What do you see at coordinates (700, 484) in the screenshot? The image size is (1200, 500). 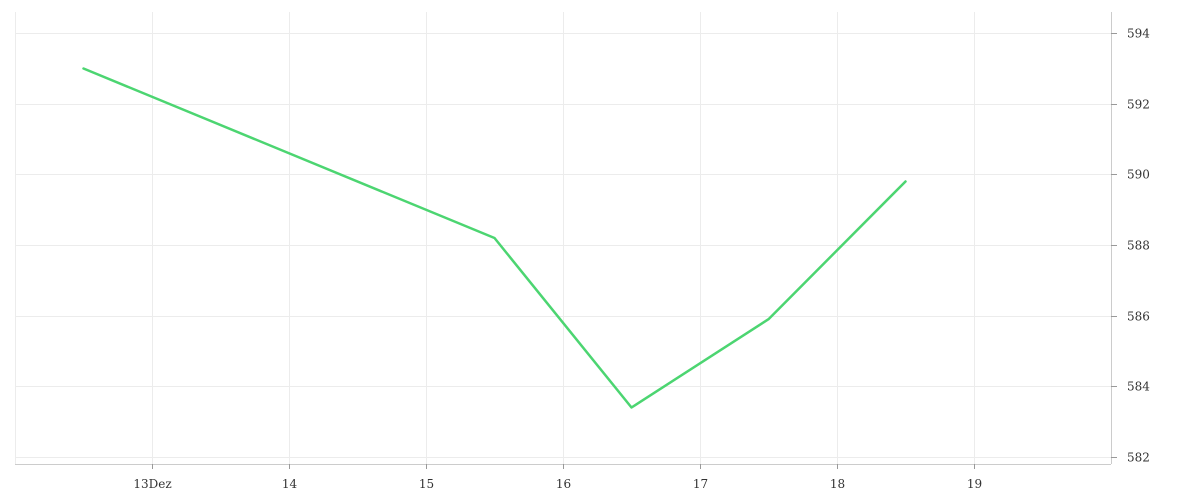 I see `x-tick-label: 17` at bounding box center [700, 484].